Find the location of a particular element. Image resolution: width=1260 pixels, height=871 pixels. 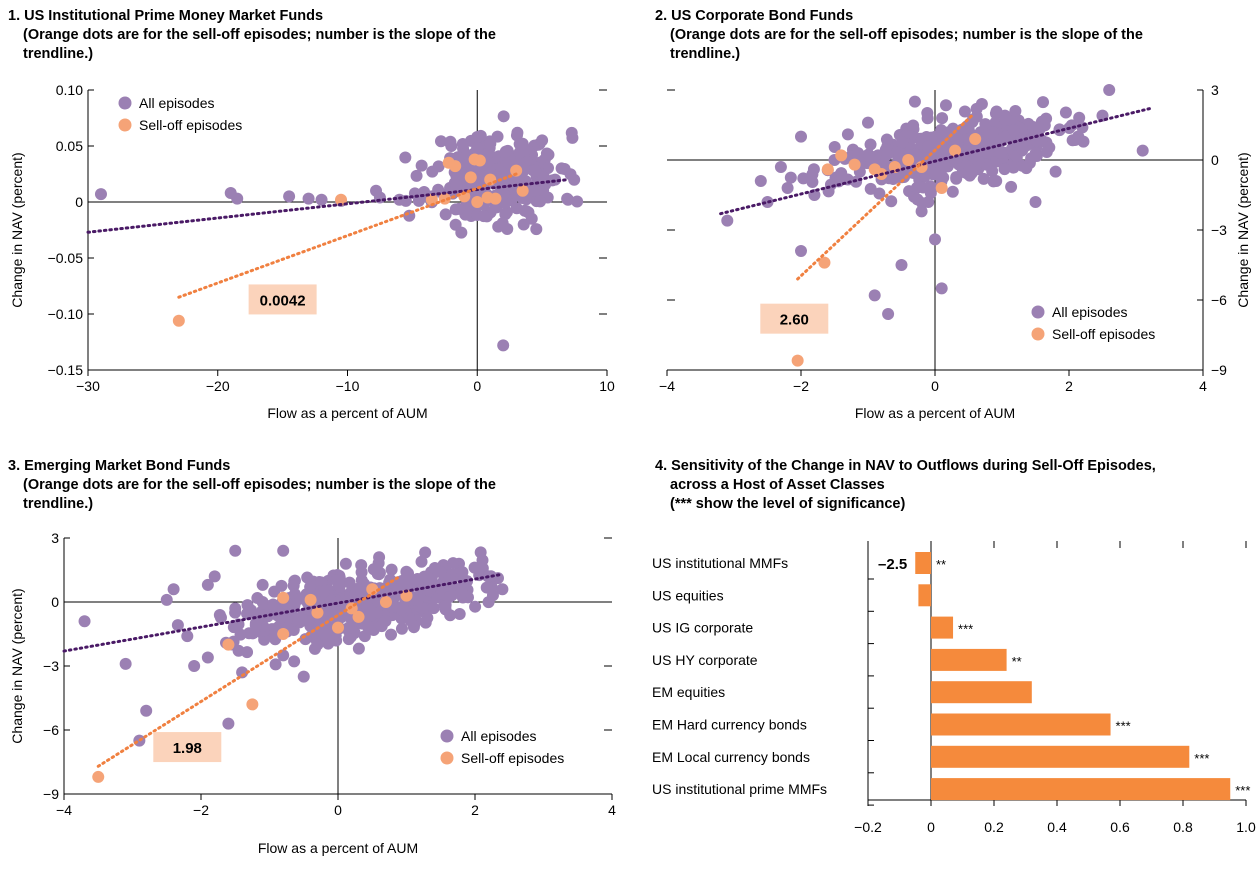

panel-title-line: (*** show the level of significance) is located at coordinates (787, 504).